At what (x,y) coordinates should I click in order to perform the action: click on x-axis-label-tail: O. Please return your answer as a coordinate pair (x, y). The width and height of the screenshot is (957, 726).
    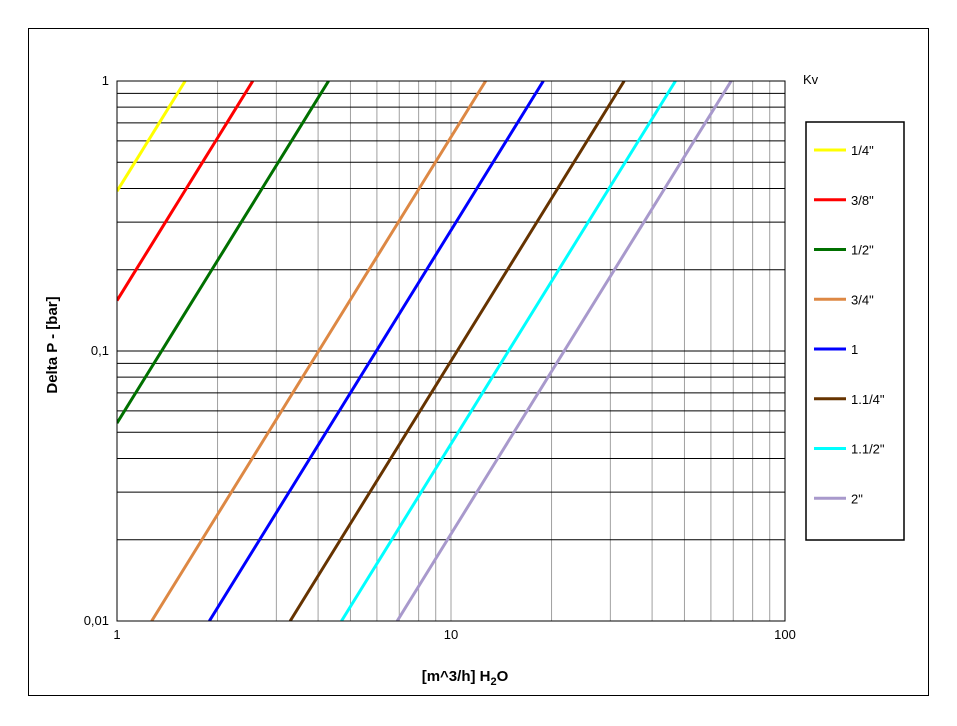
    Looking at the image, I should click on (503, 676).